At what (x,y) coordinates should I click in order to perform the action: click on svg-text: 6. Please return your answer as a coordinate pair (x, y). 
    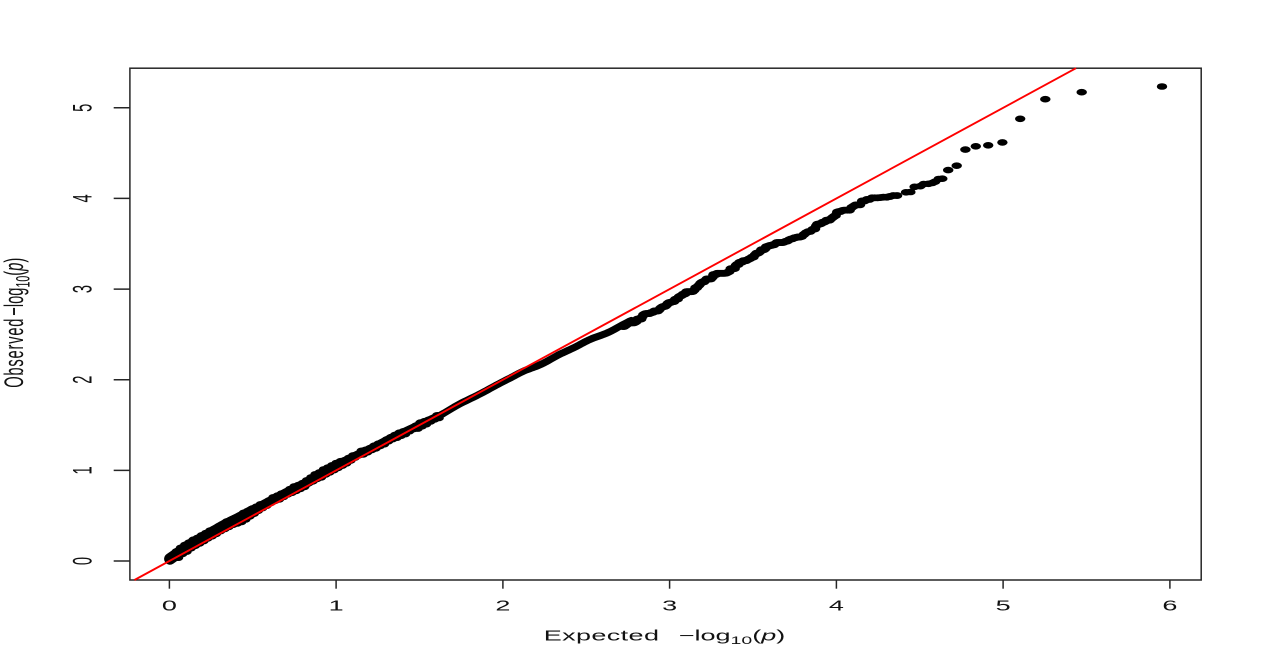
    Looking at the image, I should click on (1169, 605).